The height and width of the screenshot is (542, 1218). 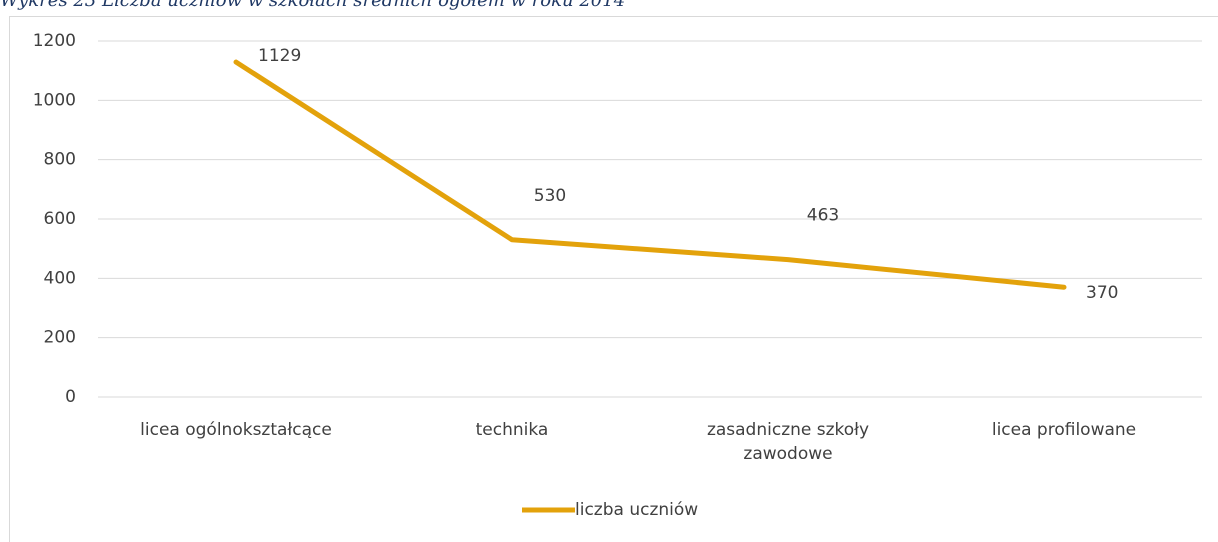 I want to click on y-tick-label: 0, so click(x=70, y=397).